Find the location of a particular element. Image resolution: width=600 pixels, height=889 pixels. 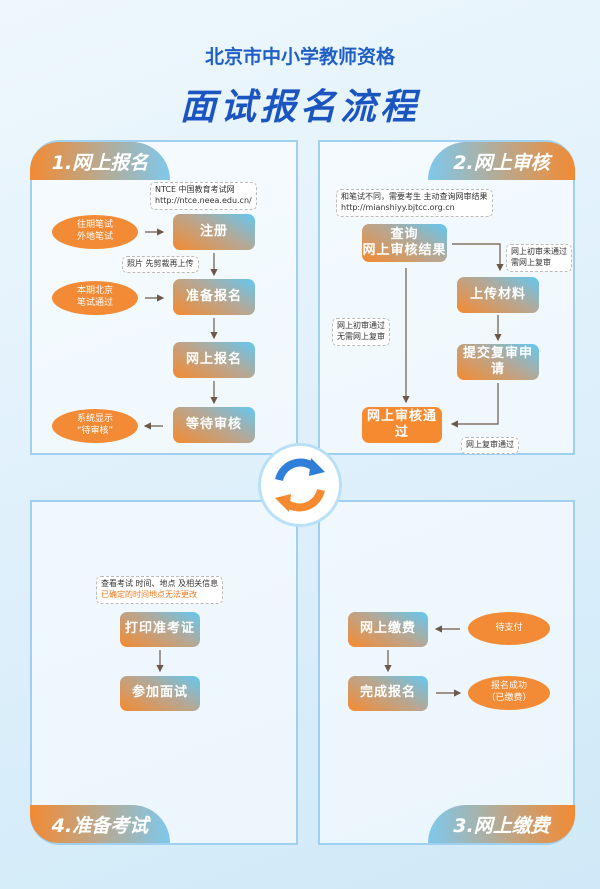

oval-system-status: 系统显示 “待审核” is located at coordinates (95, 426).